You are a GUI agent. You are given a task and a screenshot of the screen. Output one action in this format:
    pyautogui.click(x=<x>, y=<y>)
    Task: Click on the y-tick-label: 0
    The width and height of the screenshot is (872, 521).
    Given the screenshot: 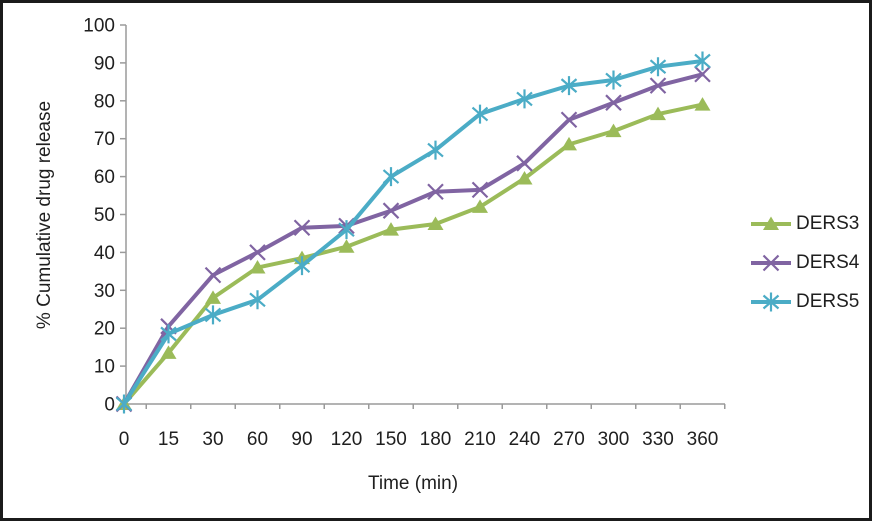 What is the action you would take?
    pyautogui.click(x=109, y=405)
    